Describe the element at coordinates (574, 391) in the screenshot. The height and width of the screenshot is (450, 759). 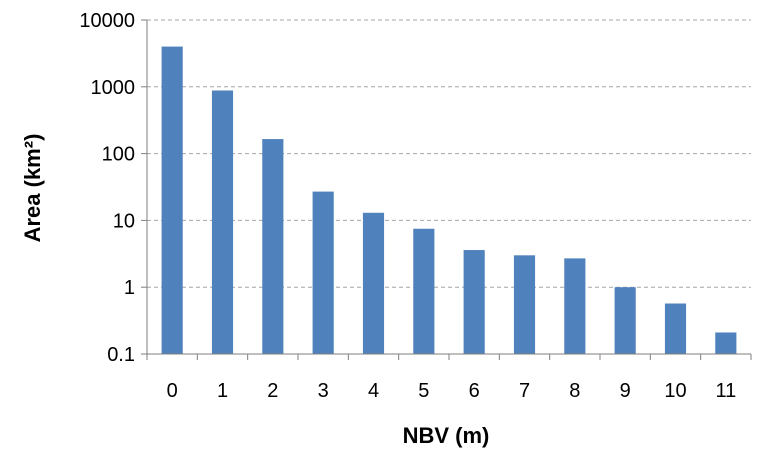
I see `x-tick-label-8: 8` at that location.